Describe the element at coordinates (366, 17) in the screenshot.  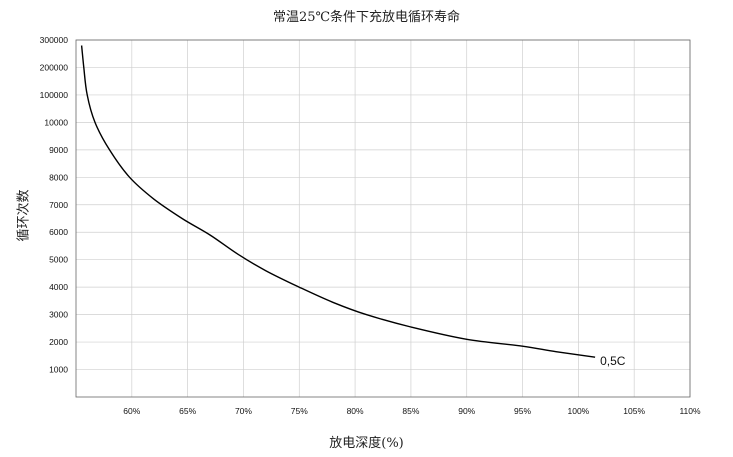
I see `chart-title: 常温25℃条件下充放电循环寿命` at that location.